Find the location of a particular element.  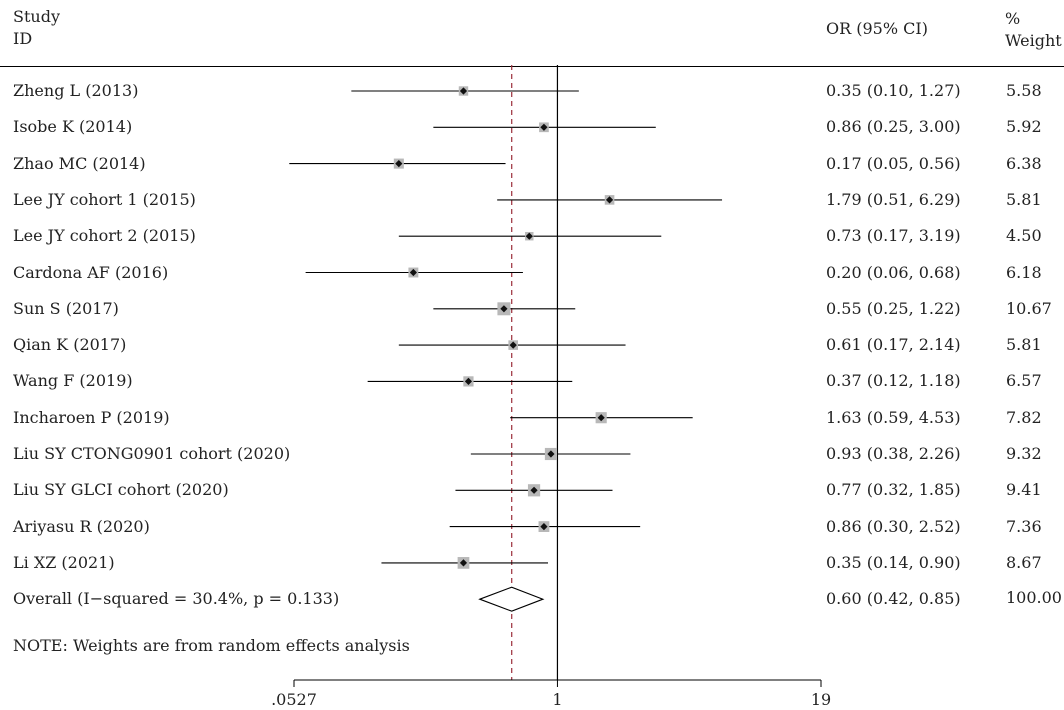

x-tick-label-0: .0527 is located at coordinates (294, 699).